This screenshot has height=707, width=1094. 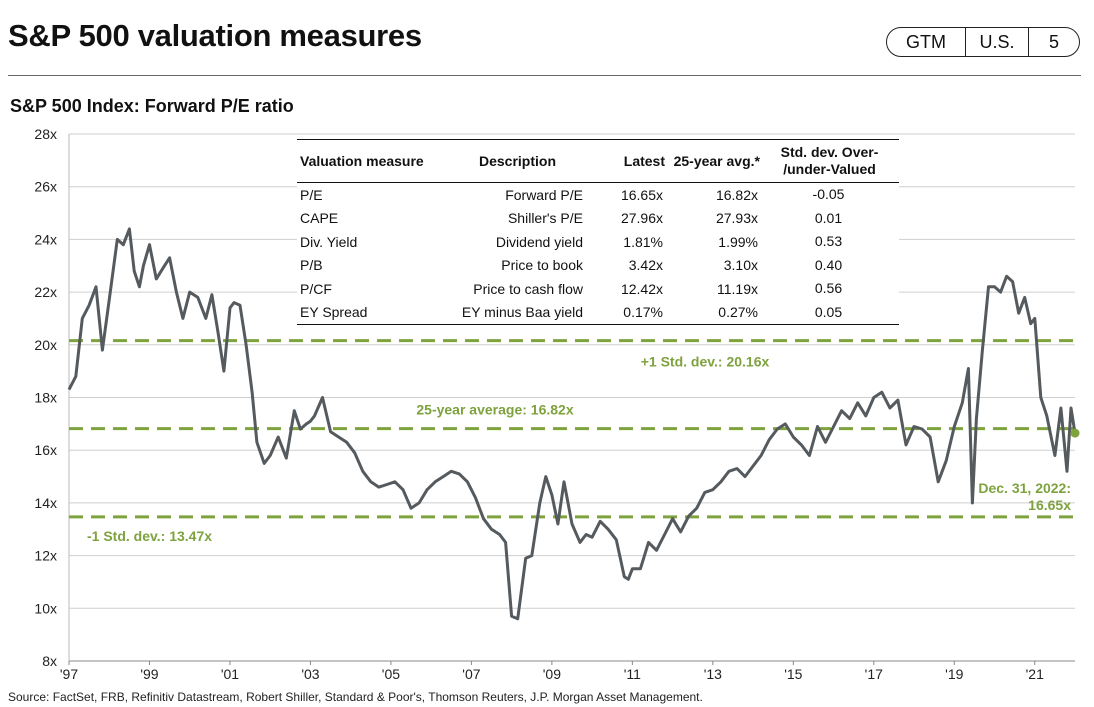 What do you see at coordinates (716, 161) in the screenshot?
I see `header-25yr-avg: 25-year avg.*` at bounding box center [716, 161].